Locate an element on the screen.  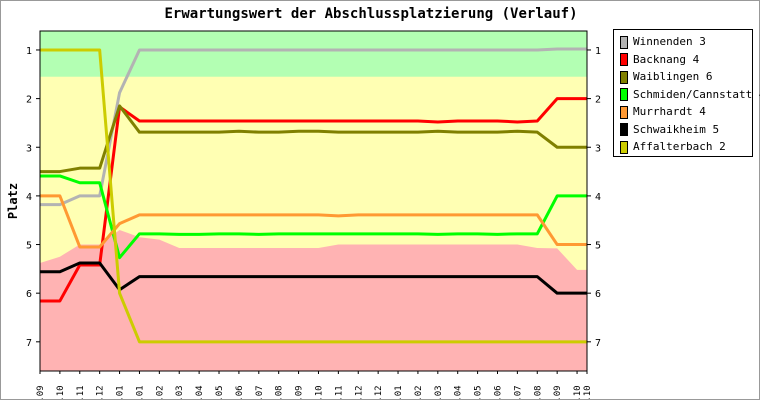
legend-item: Schwaikheim 5 is located at coordinates (669, 129).